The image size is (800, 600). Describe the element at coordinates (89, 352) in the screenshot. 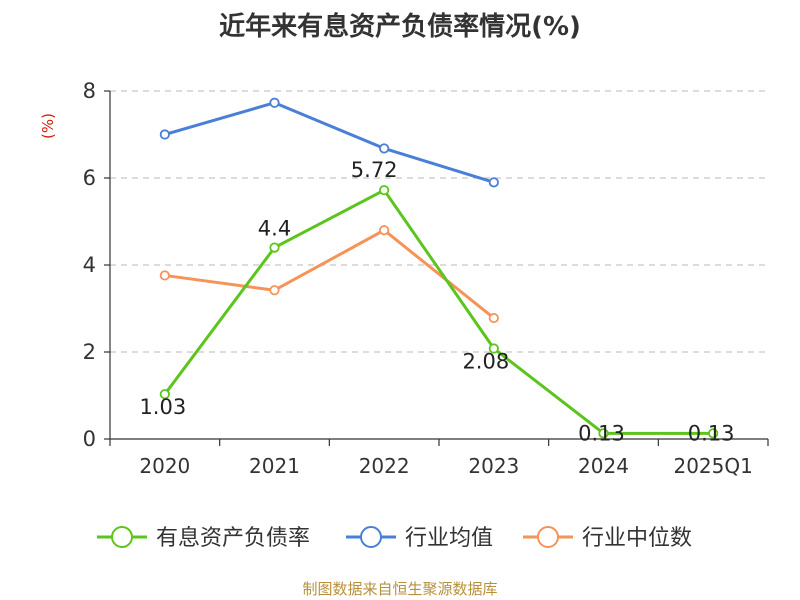

I see `y-tick-label: 2` at that location.